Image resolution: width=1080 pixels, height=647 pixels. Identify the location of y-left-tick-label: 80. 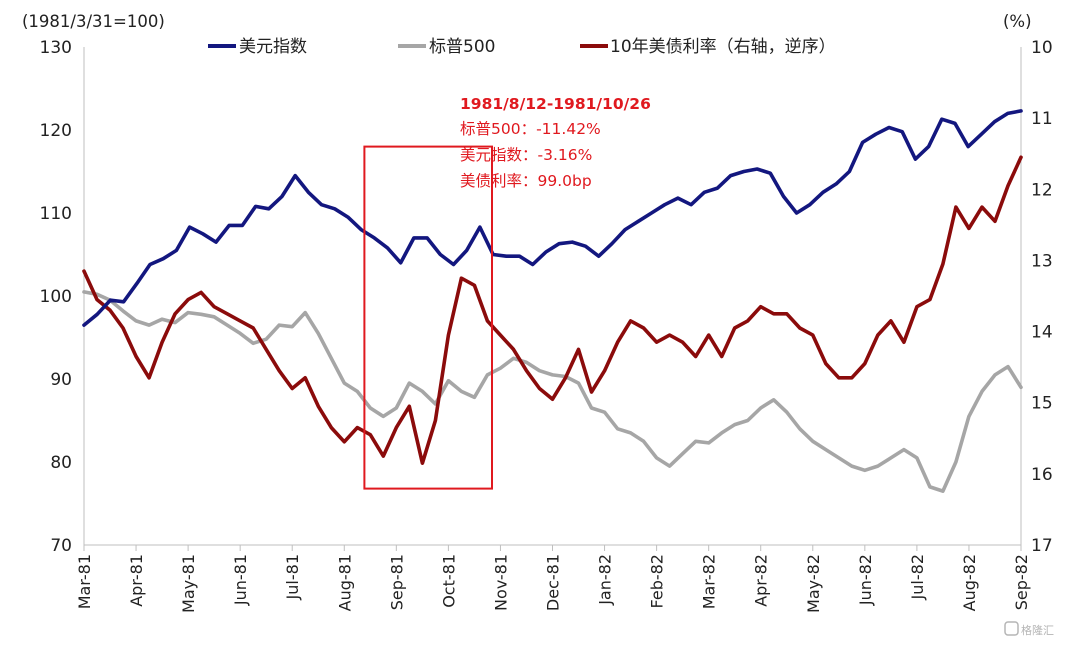
(61, 463).